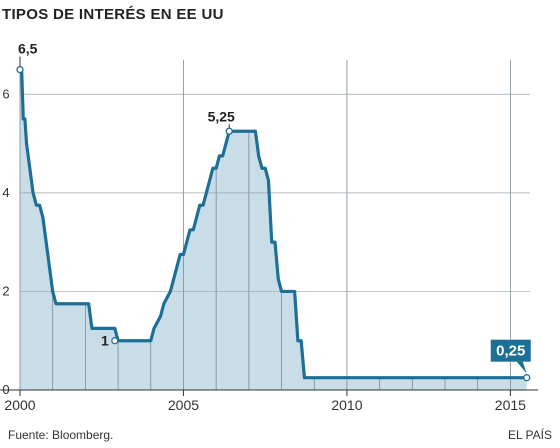 The height and width of the screenshot is (448, 560). I want to click on x-tick-label-2010: 2010, so click(346, 405).